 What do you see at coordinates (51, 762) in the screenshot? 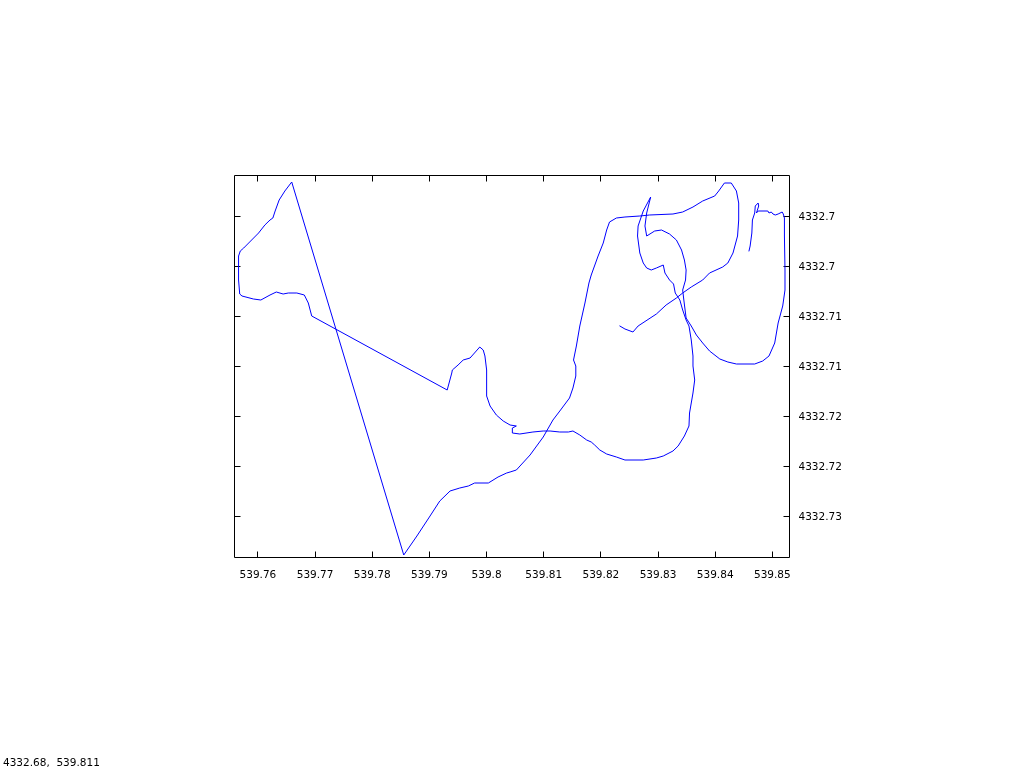
I see `text: 4332.68, 539.811` at bounding box center [51, 762].